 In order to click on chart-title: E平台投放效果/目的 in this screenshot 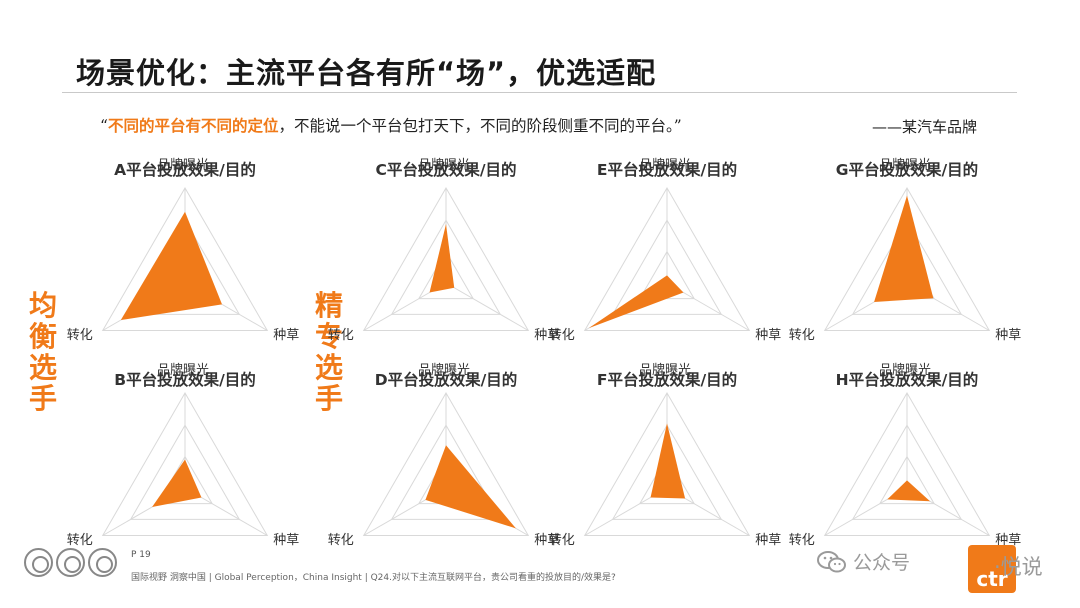, I will do `click(667, 170)`.